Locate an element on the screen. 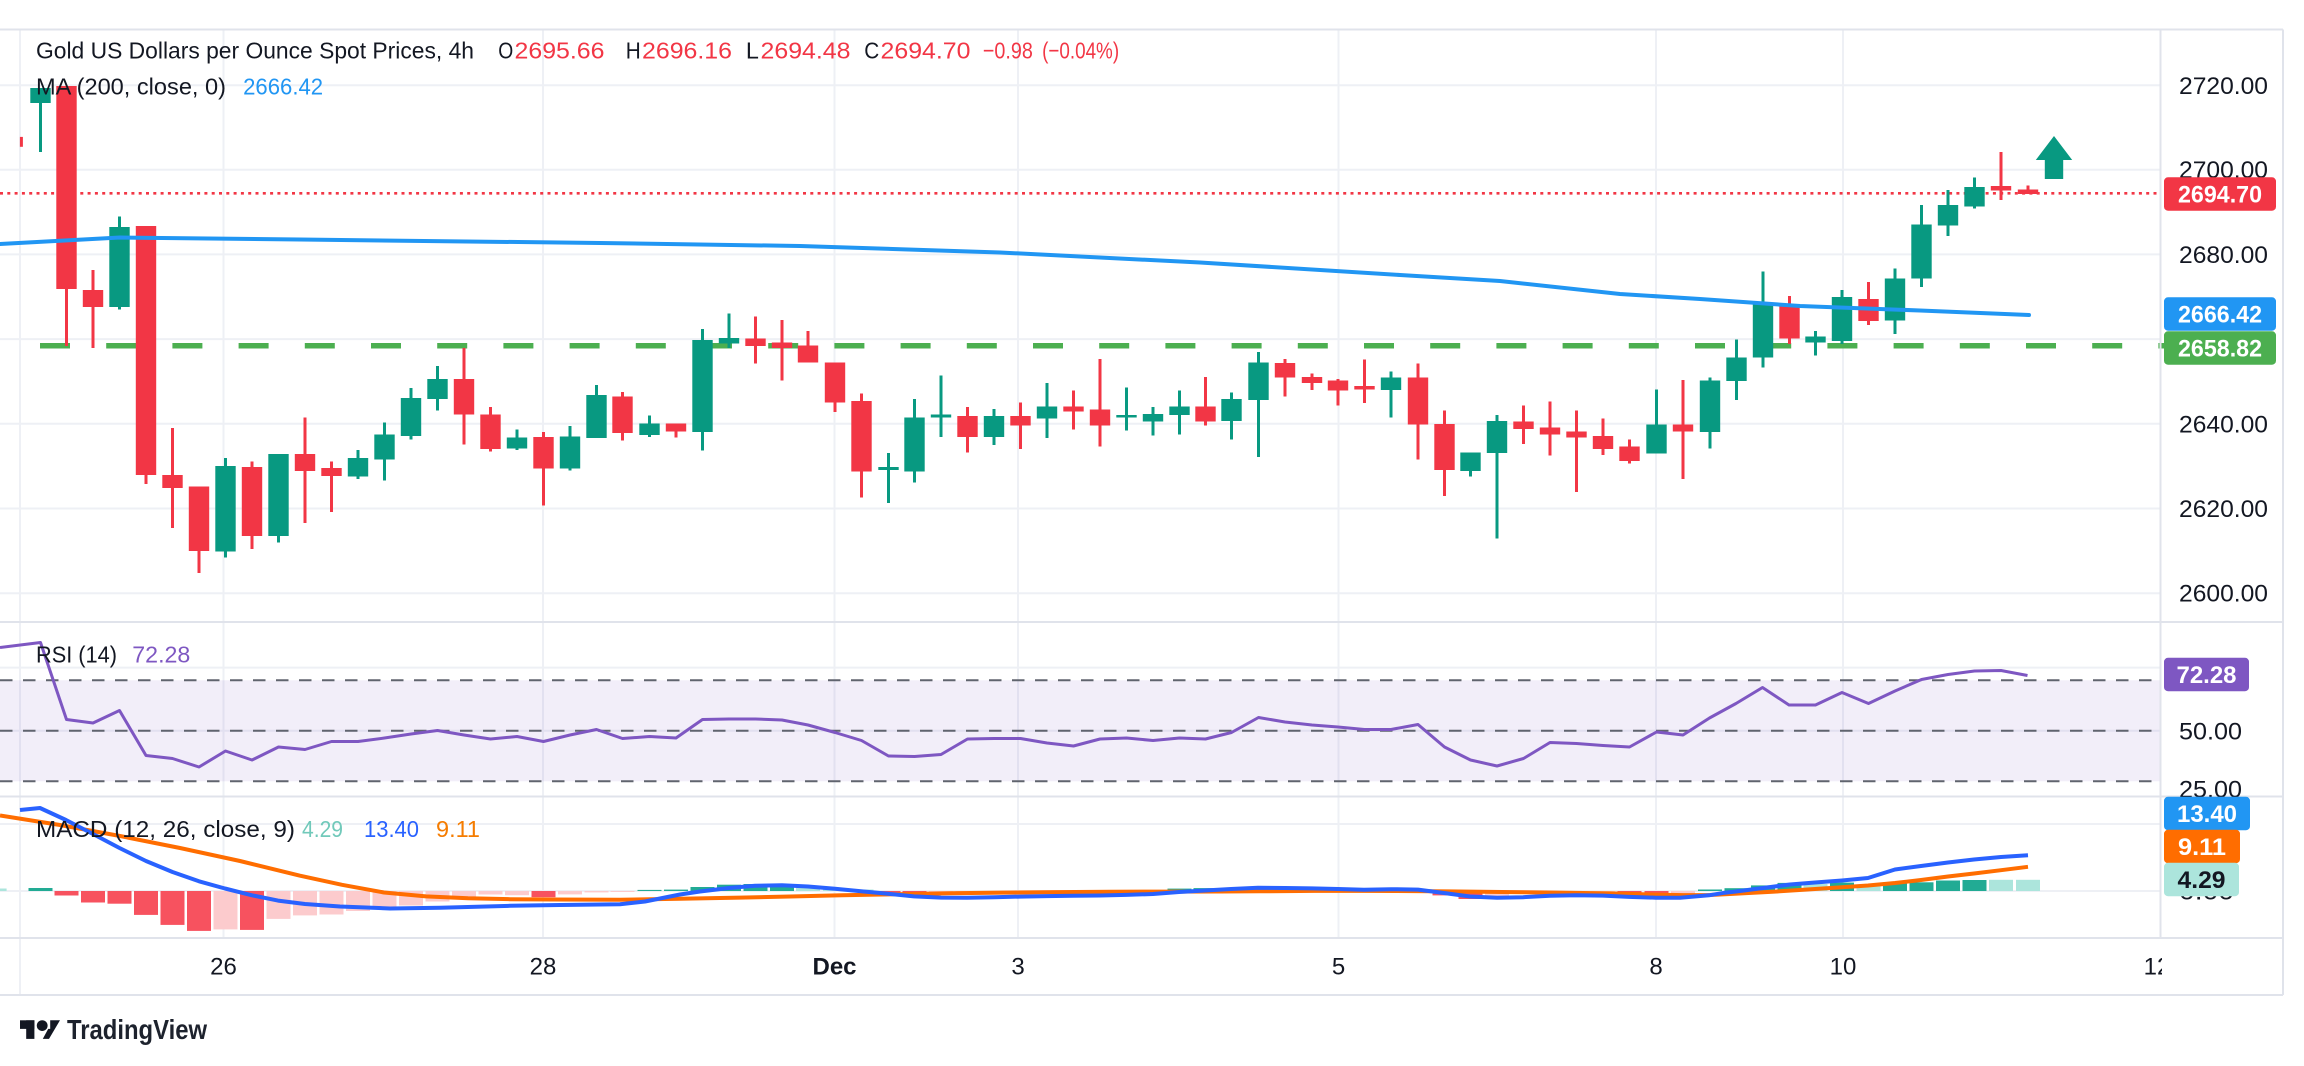  svg-text: C is located at coordinates (871, 51).